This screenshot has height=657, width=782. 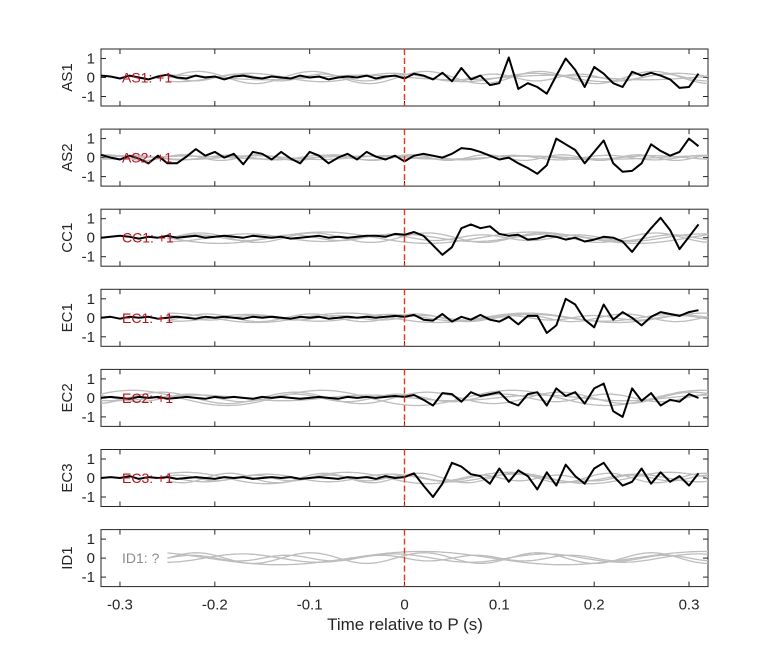 What do you see at coordinates (148, 238) in the screenshot?
I see `polarity-label: CC1: +1` at bounding box center [148, 238].